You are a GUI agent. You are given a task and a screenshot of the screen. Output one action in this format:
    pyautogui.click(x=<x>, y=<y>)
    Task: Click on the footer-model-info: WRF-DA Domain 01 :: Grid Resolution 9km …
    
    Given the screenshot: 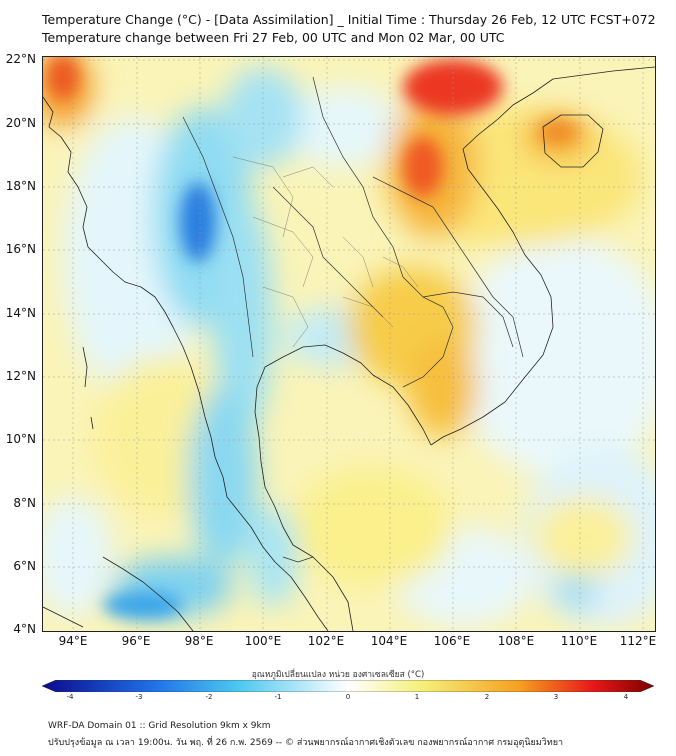 What is the action you would take?
    pyautogui.click(x=159, y=726)
    